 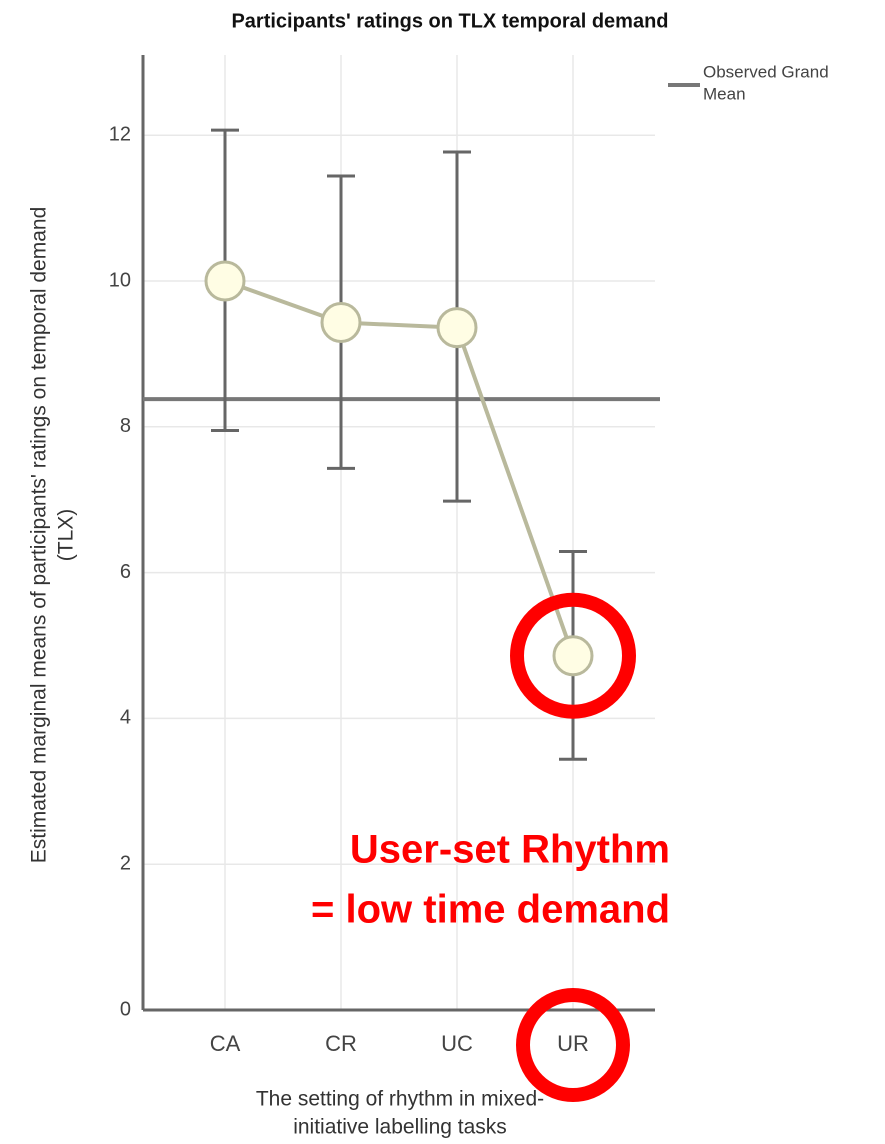 I want to click on y-axis-label: (TLX), so click(x=66, y=535).